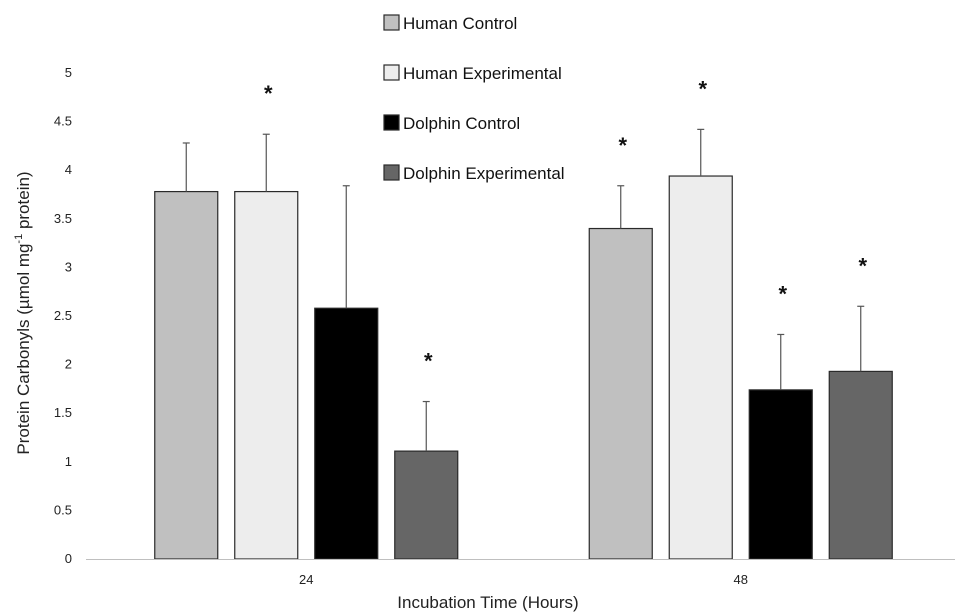 This screenshot has width=957, height=612. What do you see at coordinates (460, 23) in the screenshot?
I see `legend-label: Human Control` at bounding box center [460, 23].